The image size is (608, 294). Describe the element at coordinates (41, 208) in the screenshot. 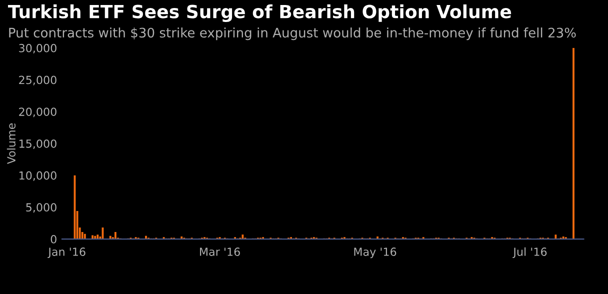

I see `y-tick-label: 5,000` at that location.